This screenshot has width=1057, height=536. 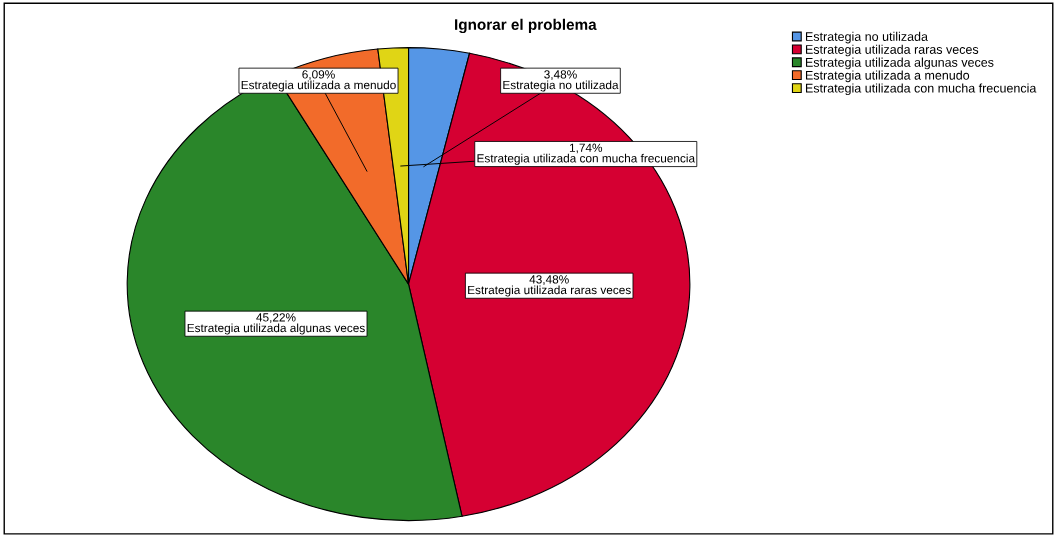 What do you see at coordinates (921, 89) in the screenshot?
I see `legend-label: Estrategia utilizada con mucha frecuencia` at bounding box center [921, 89].